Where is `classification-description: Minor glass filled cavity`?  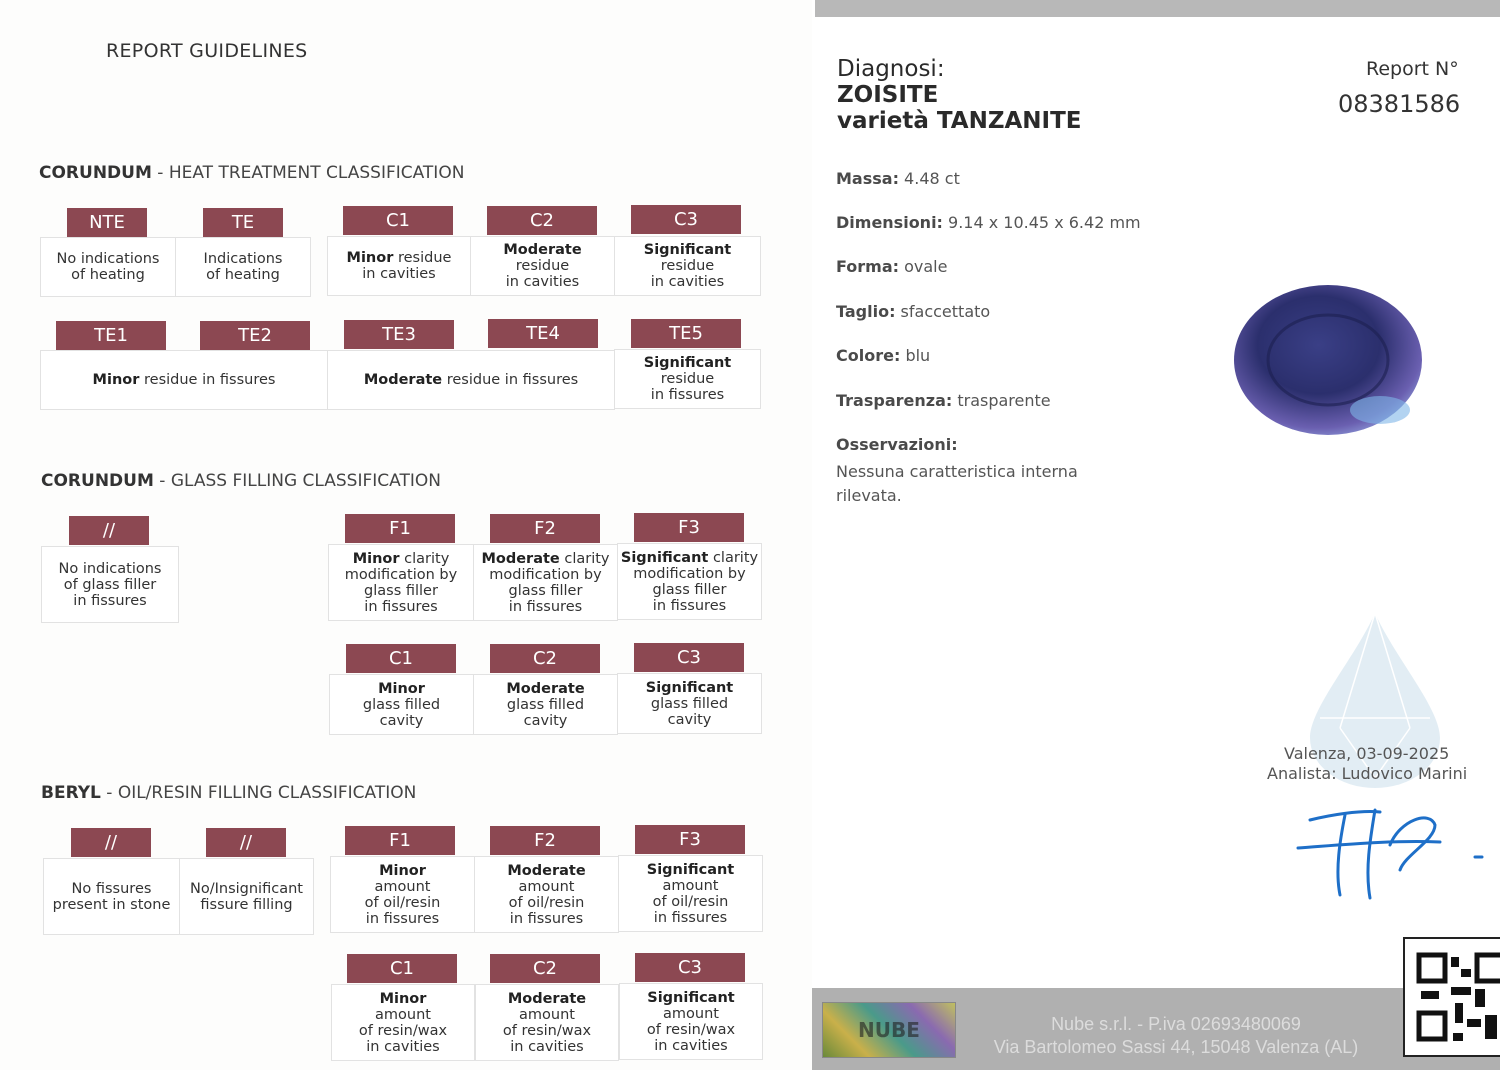
classification-description: Minor glass filled cavity is located at coordinates (401, 704).